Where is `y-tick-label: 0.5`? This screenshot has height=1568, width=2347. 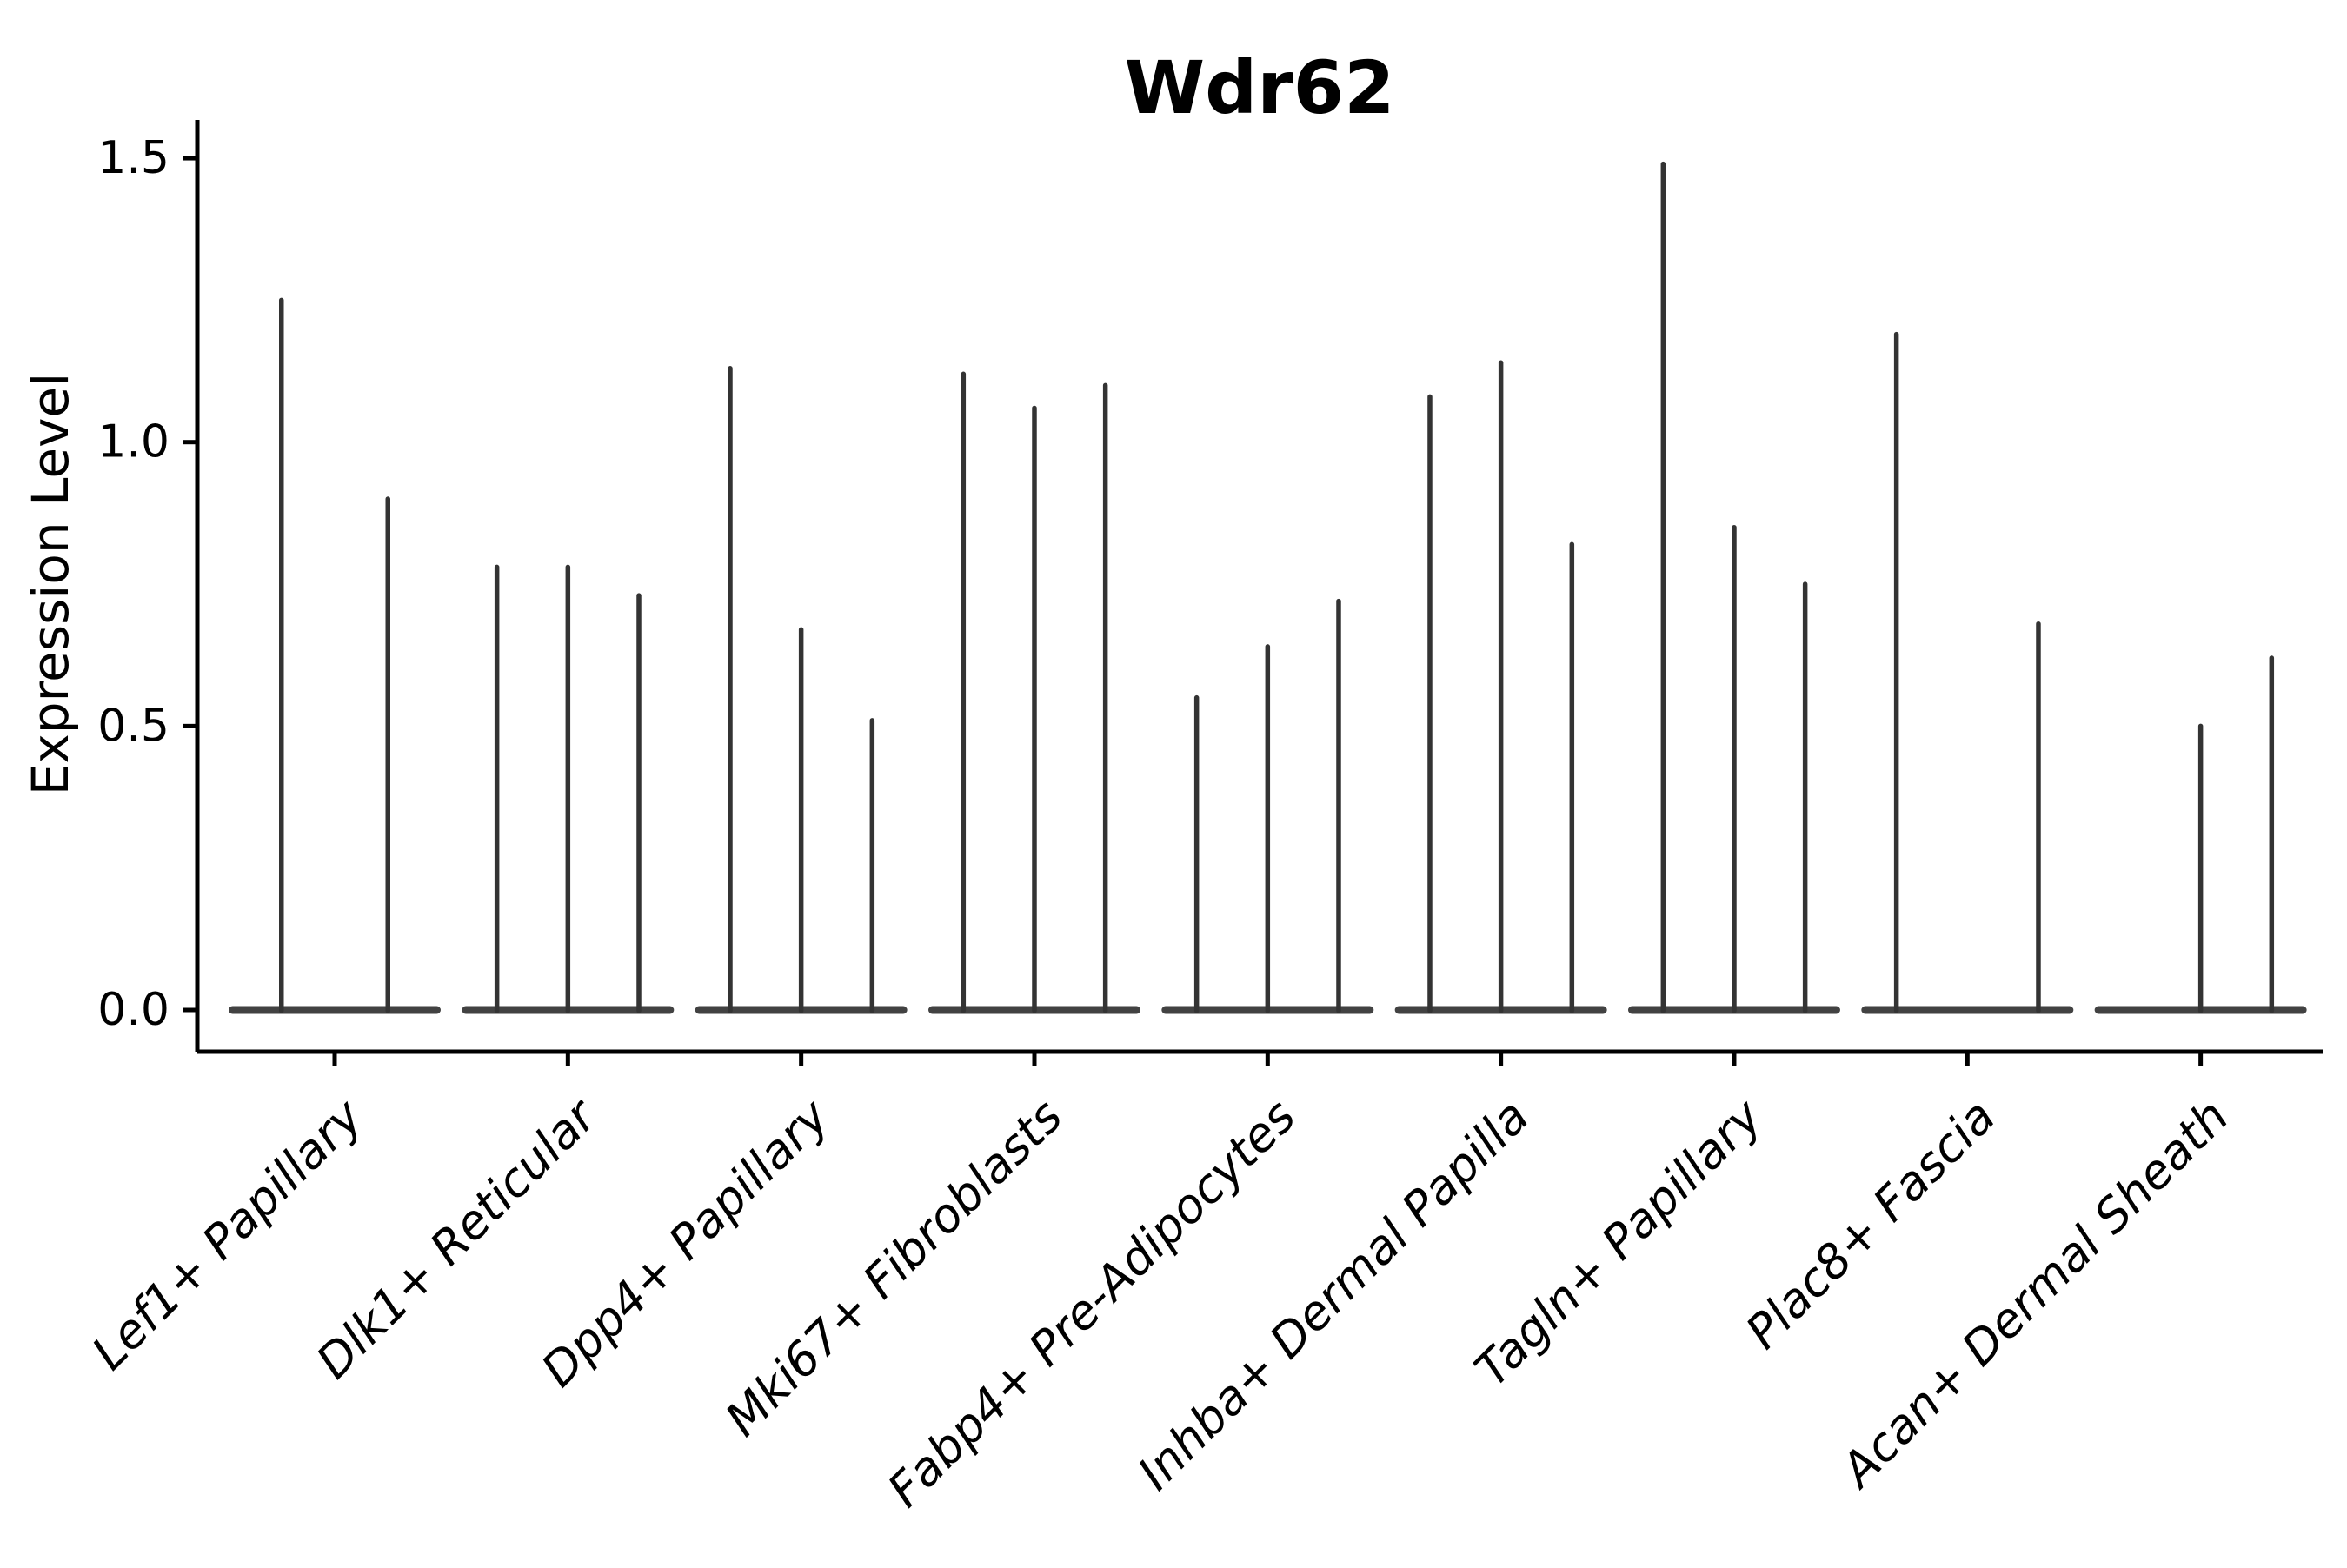
y-tick-label: 0.5 is located at coordinates (133, 726).